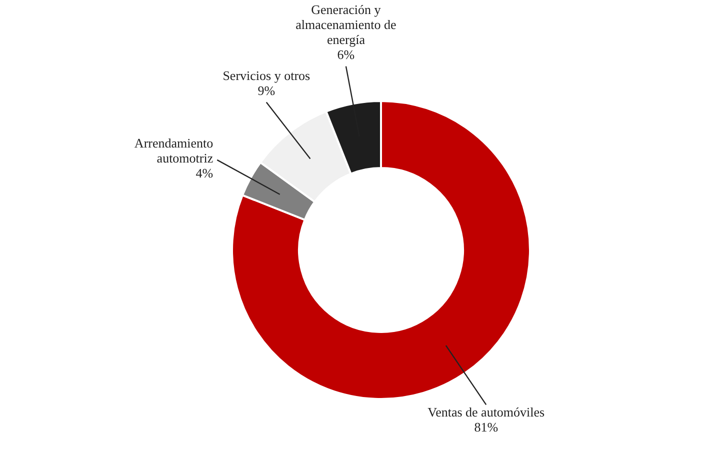  What do you see at coordinates (346, 25) in the screenshot?
I see `slice-label: Generación y almacenamiento de energía` at bounding box center [346, 25].